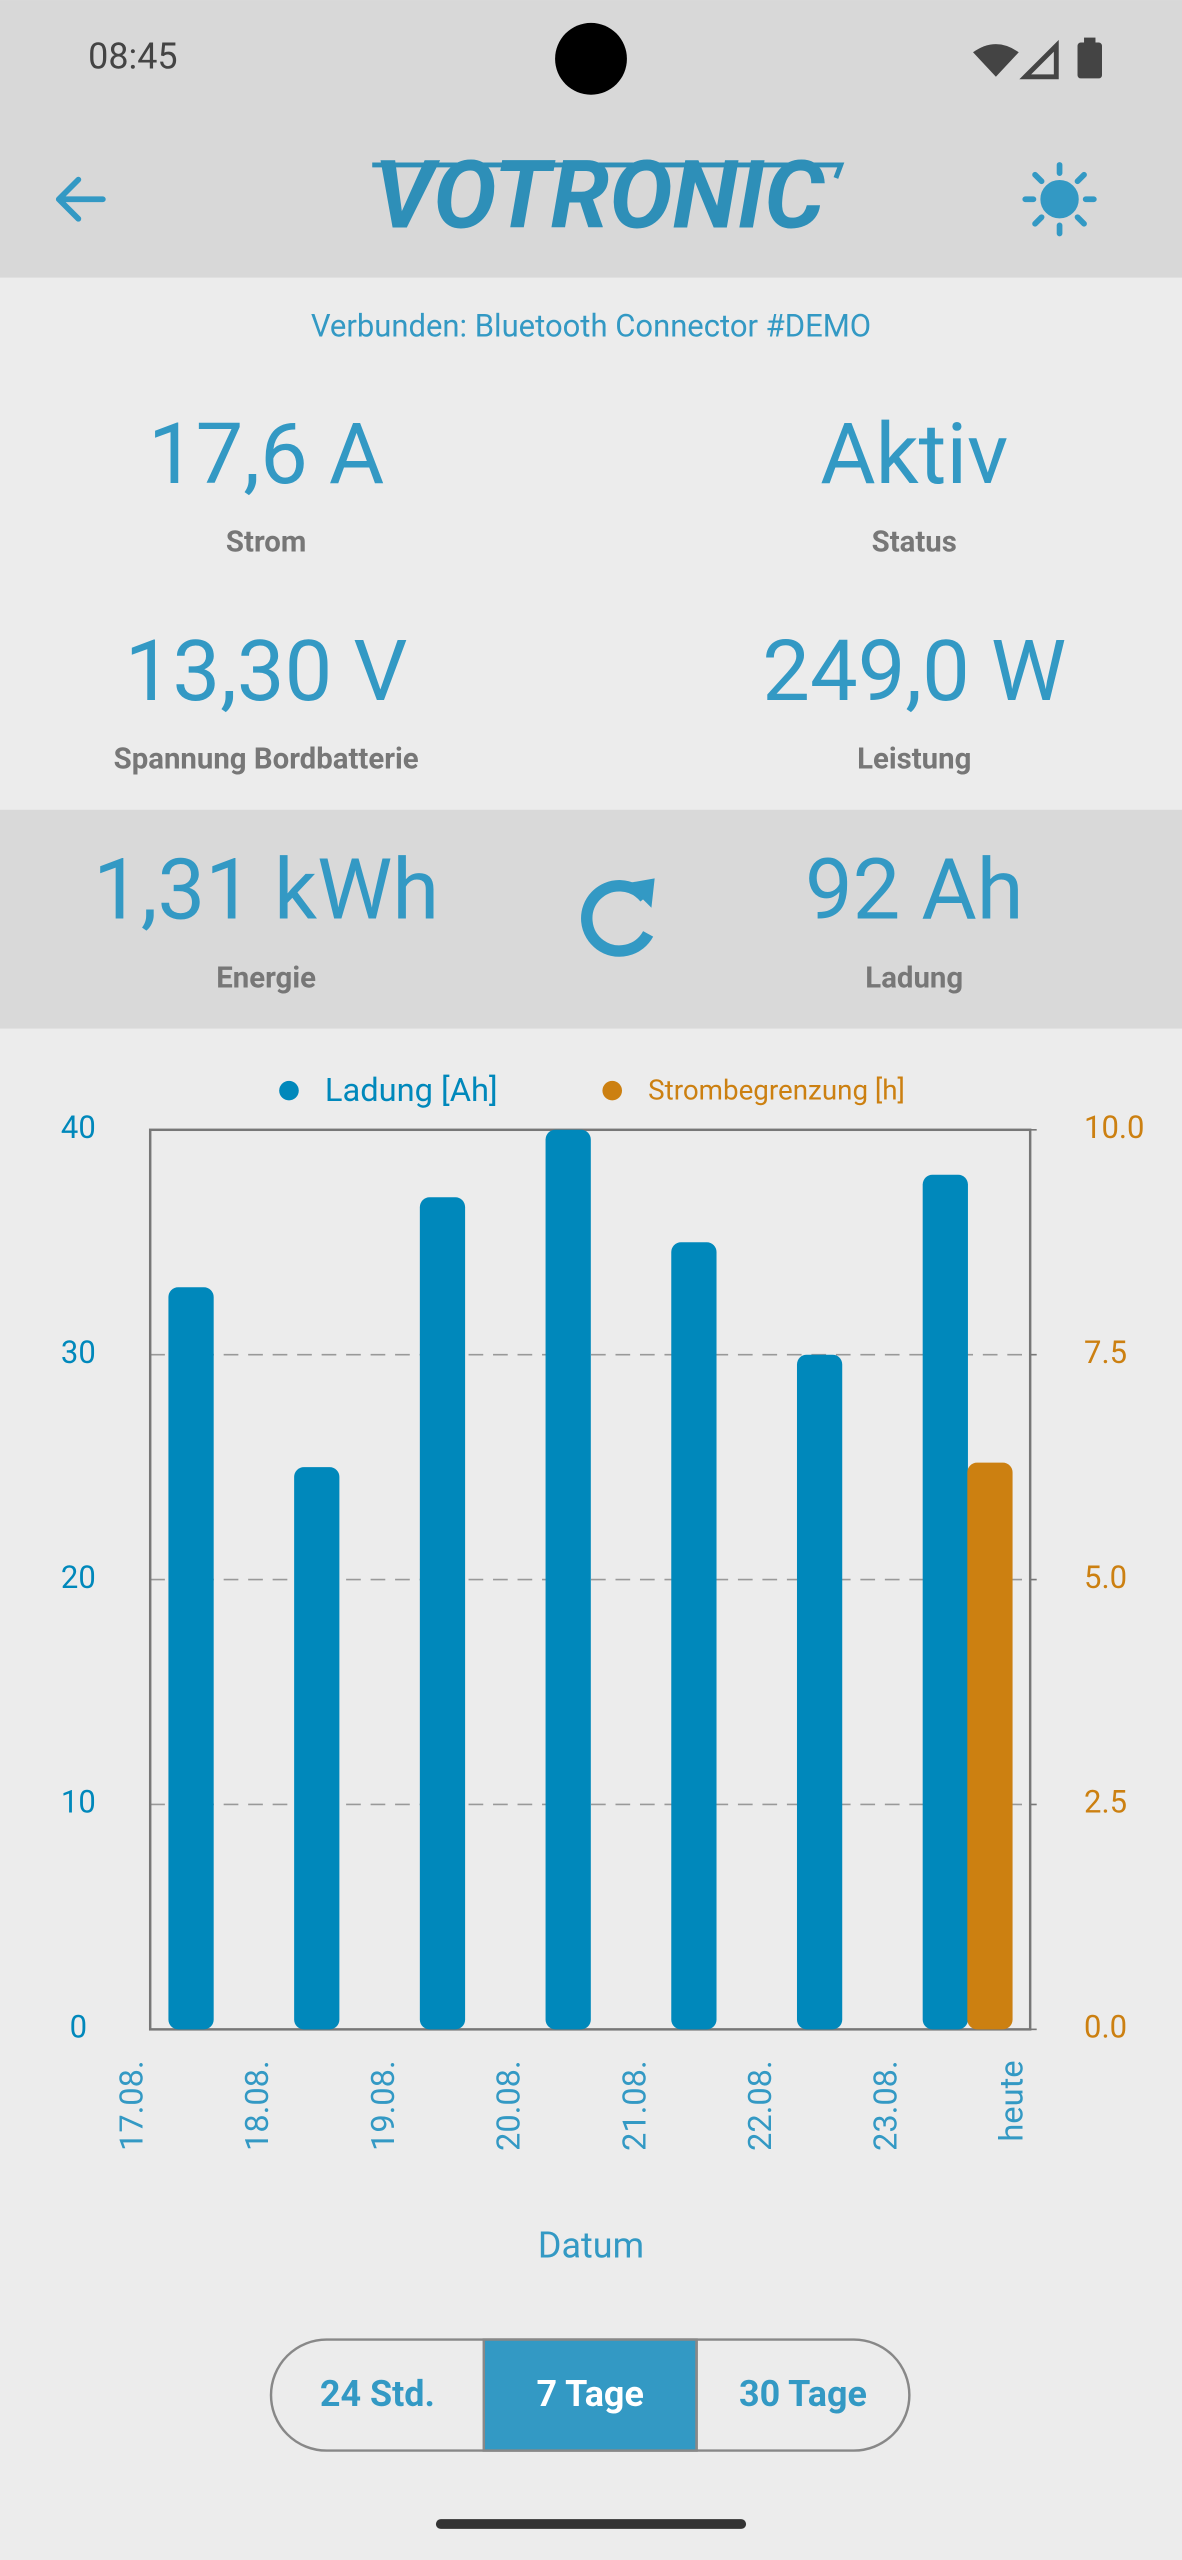 Image resolution: width=1182 pixels, height=2560 pixels. What do you see at coordinates (914, 671) in the screenshot?
I see `metric-value: 249,0 W` at bounding box center [914, 671].